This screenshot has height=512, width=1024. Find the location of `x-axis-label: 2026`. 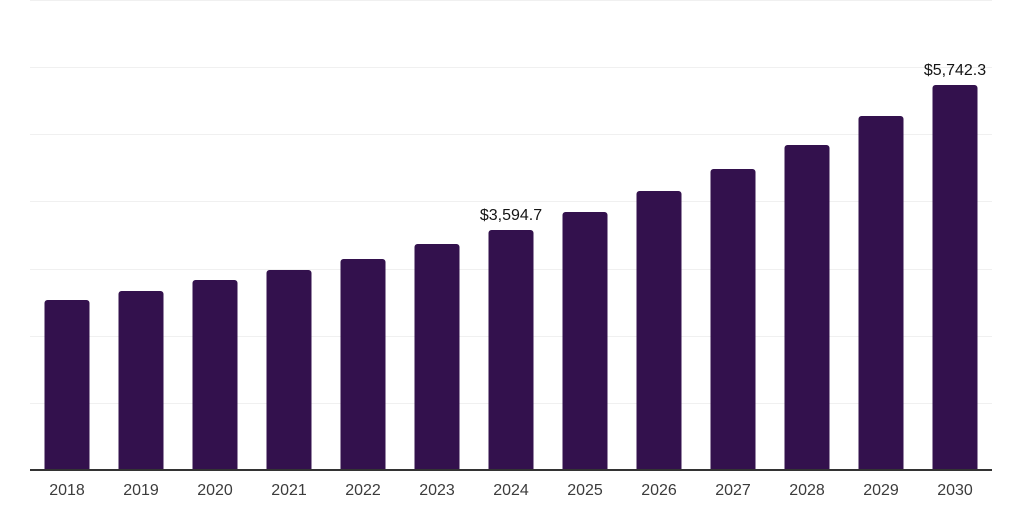

x-axis-label: 2026 is located at coordinates (659, 490).